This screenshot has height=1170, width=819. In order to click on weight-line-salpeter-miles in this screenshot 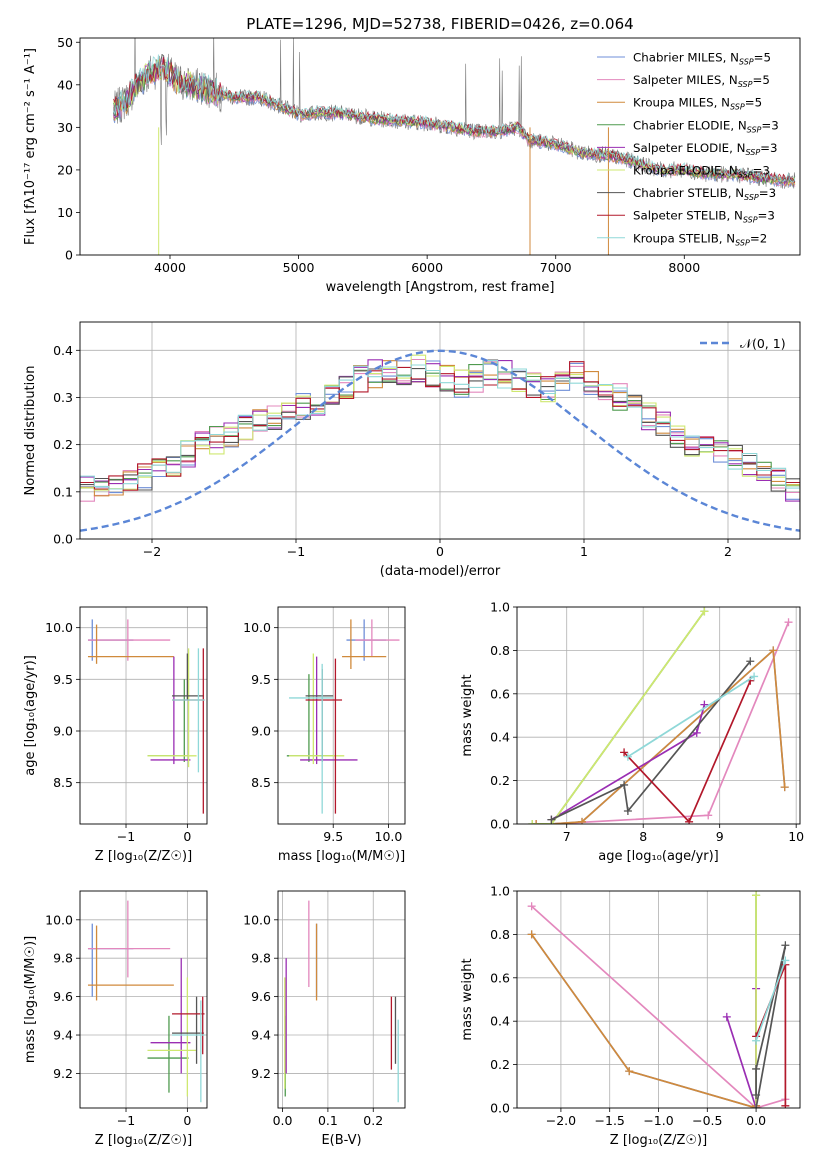, I will do `click(658, 1006)`.